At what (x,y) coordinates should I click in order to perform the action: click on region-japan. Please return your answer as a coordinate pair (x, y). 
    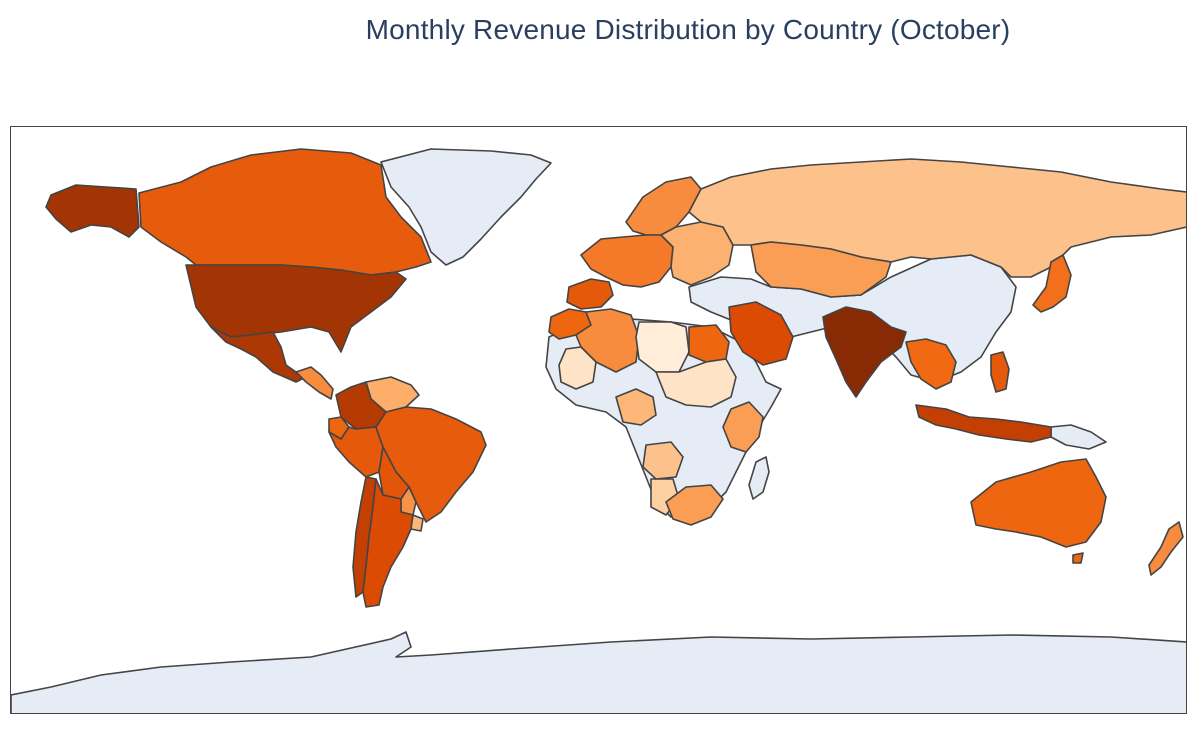
    Looking at the image, I should click on (1052, 283).